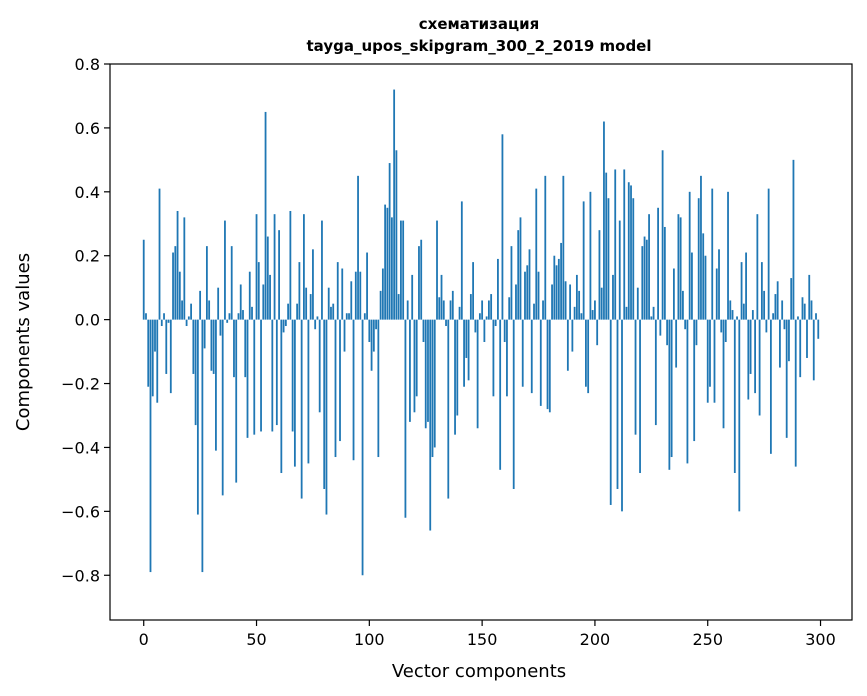 The height and width of the screenshot is (696, 867). What do you see at coordinates (87, 64) in the screenshot?
I see `y-tick-label: 0.8` at bounding box center [87, 64].